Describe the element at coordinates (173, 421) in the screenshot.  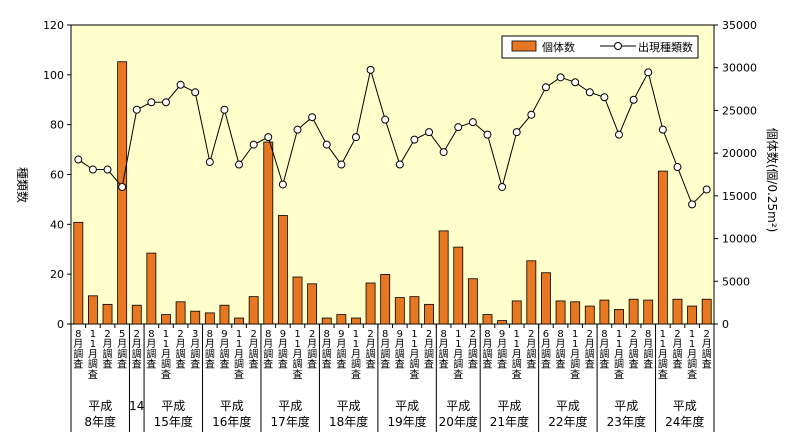
I see `group-label-year: 15年度` at that location.